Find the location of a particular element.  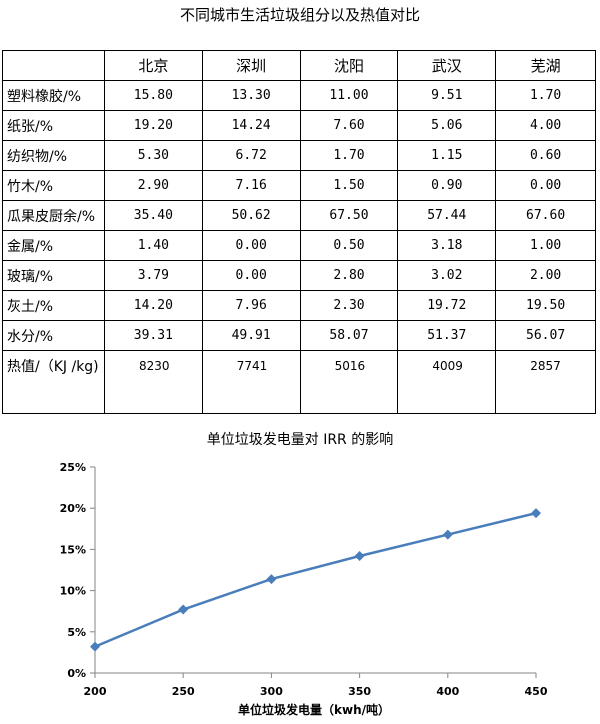

row-label: 热值/（KJ /kg) is located at coordinates (53, 382).